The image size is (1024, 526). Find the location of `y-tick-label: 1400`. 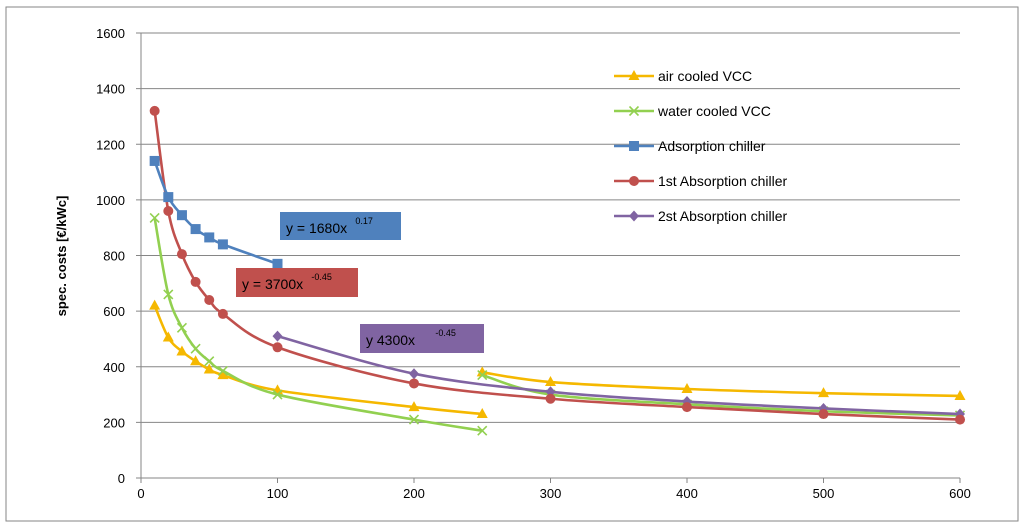

y-tick-label: 1400 is located at coordinates (110, 89).